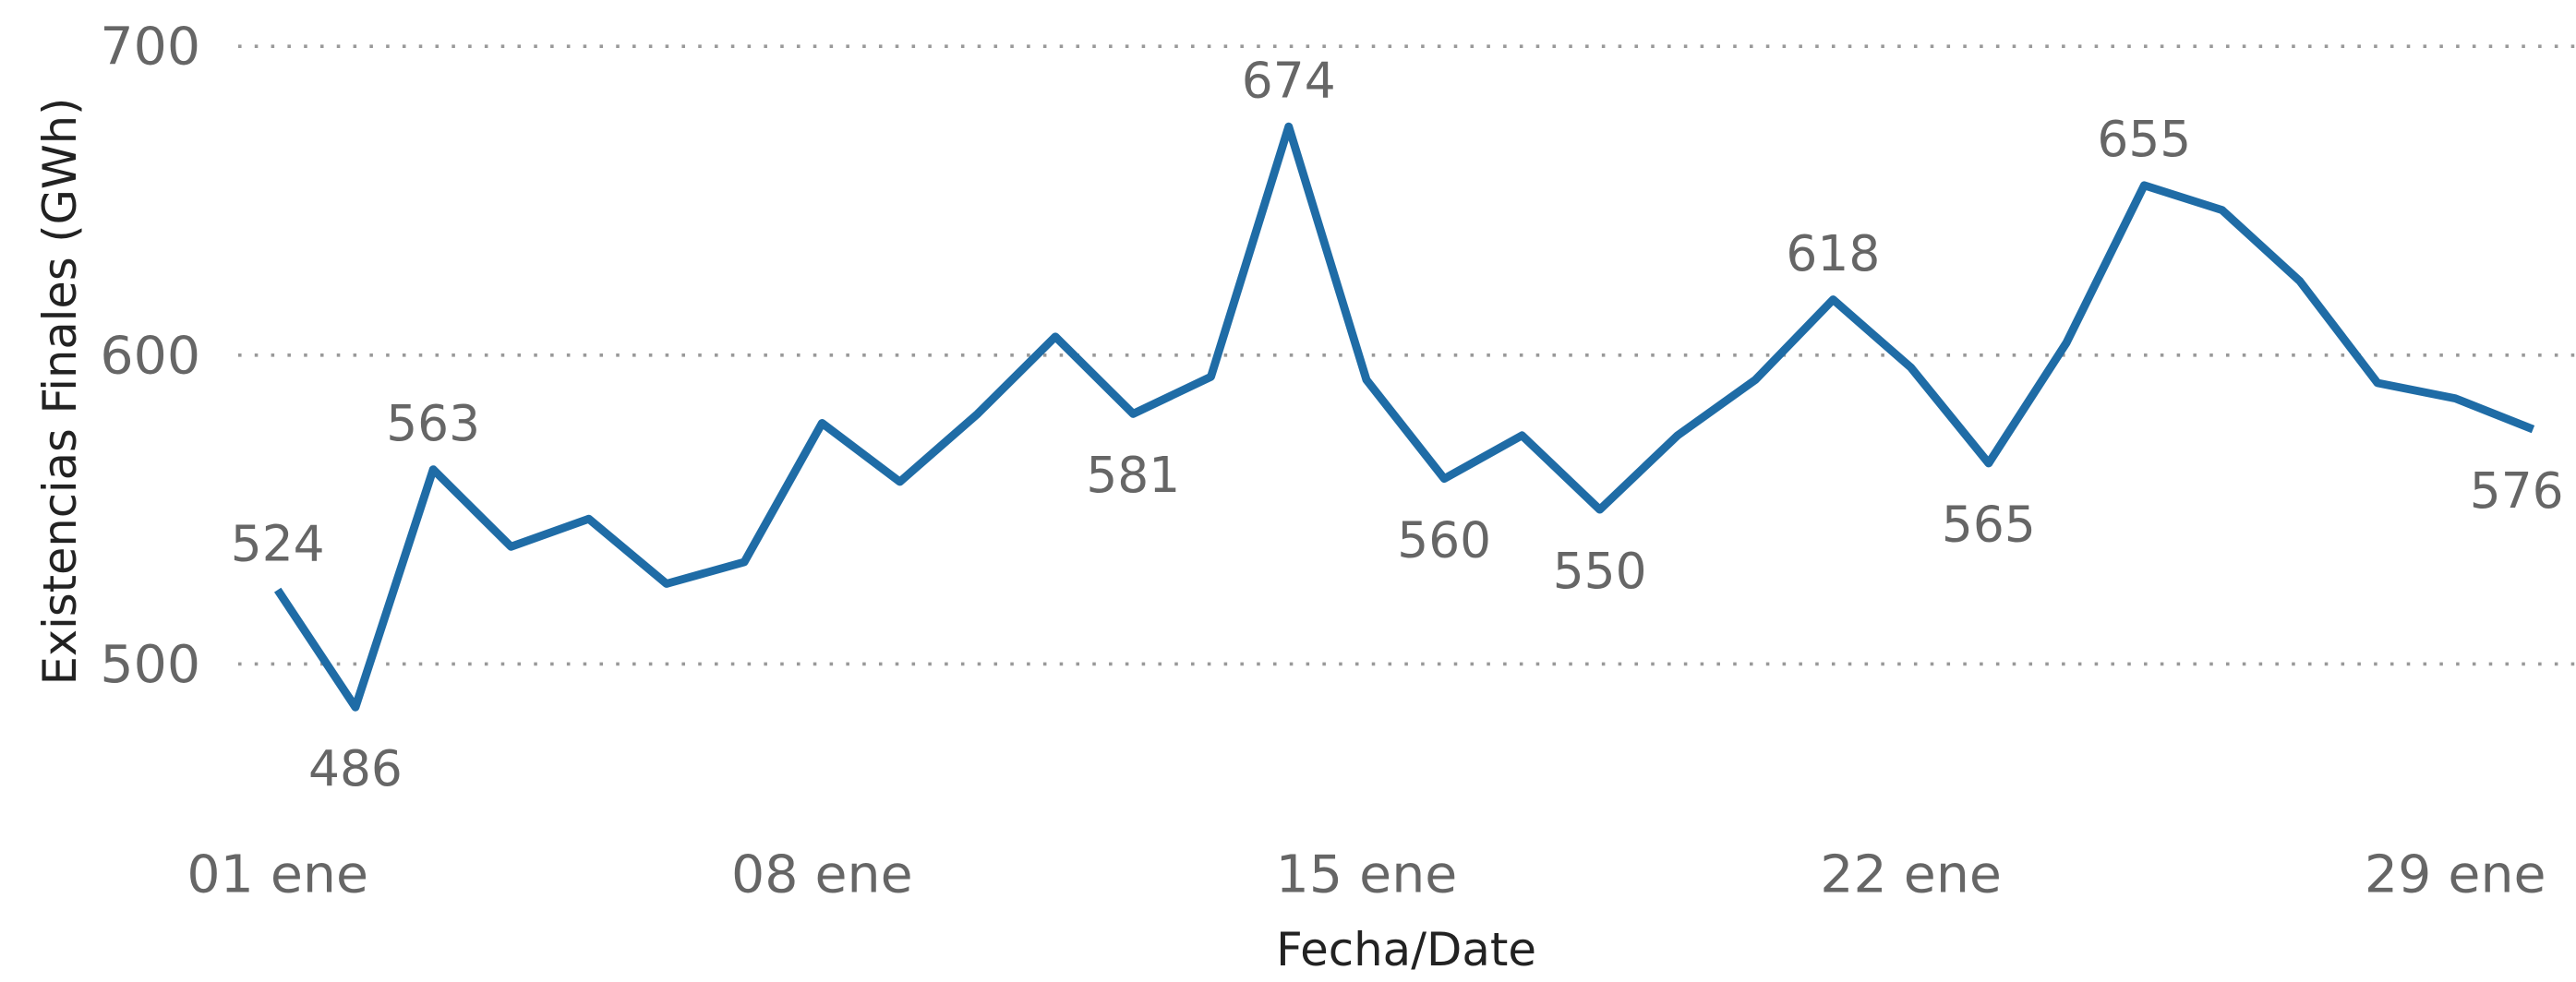  I want to click on y-tick-label: 700, so click(150, 48).